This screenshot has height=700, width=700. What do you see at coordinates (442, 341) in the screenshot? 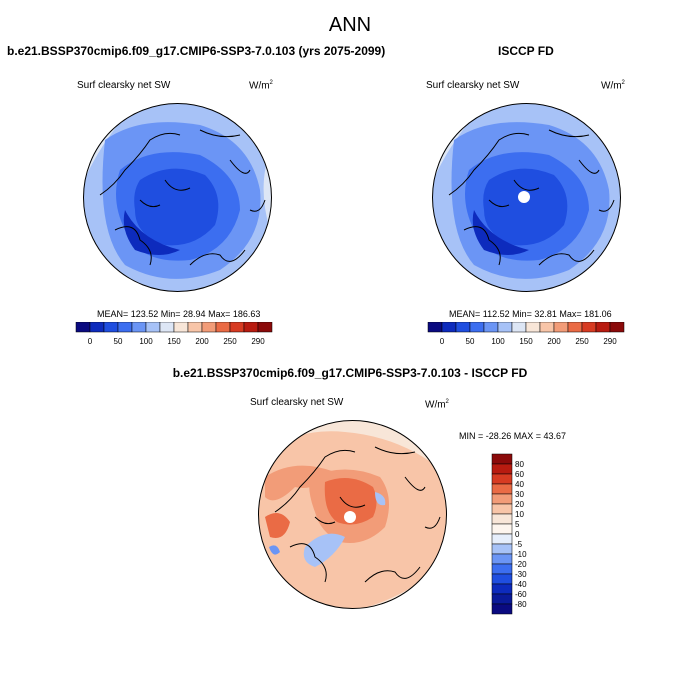
I see `colorbar-right-tick-label: 0` at bounding box center [442, 341].